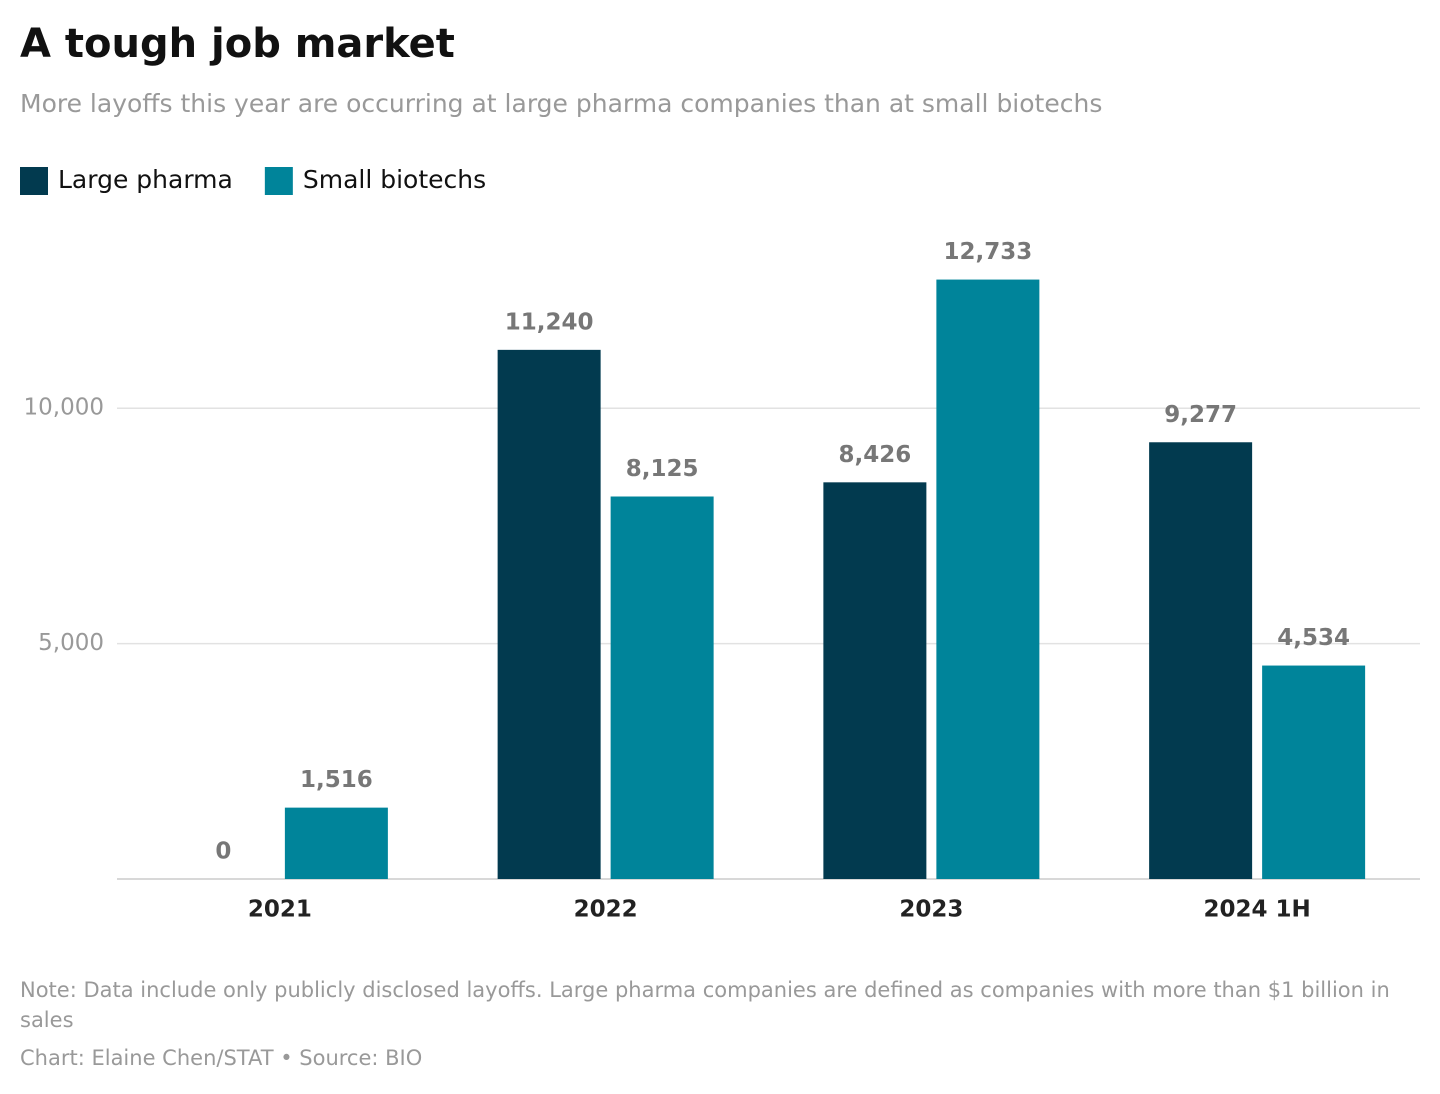  What do you see at coordinates (145, 179) in the screenshot?
I see `legend-label: Large pharma` at bounding box center [145, 179].